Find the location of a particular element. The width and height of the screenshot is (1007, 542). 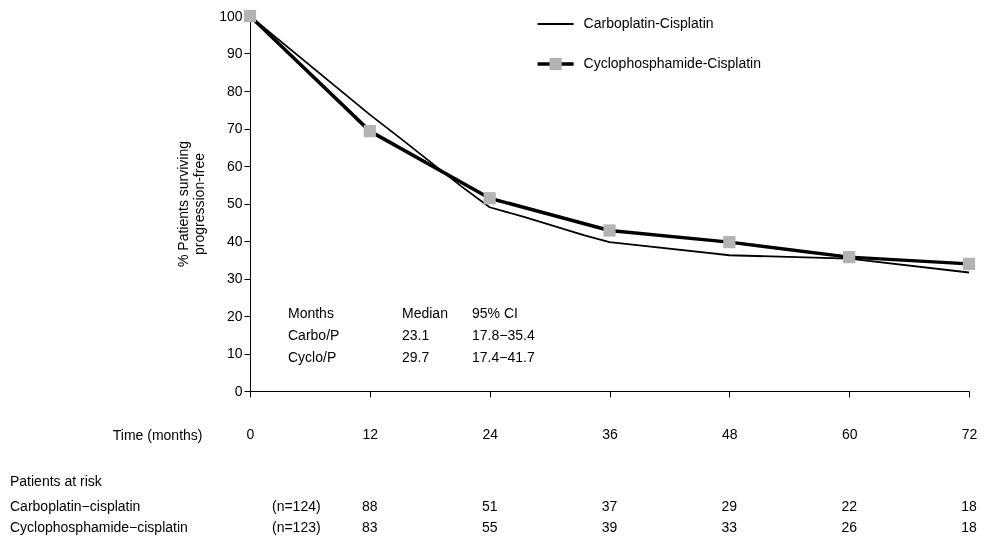

text: Carboplatin−cisplatin is located at coordinates (75, 506).